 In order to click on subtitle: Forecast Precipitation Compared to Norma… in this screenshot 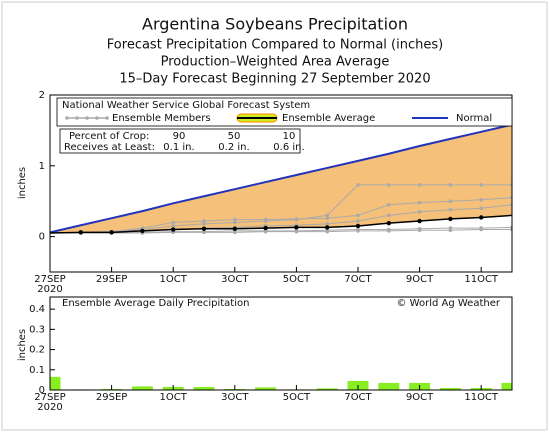, I will do `click(275, 45)`.